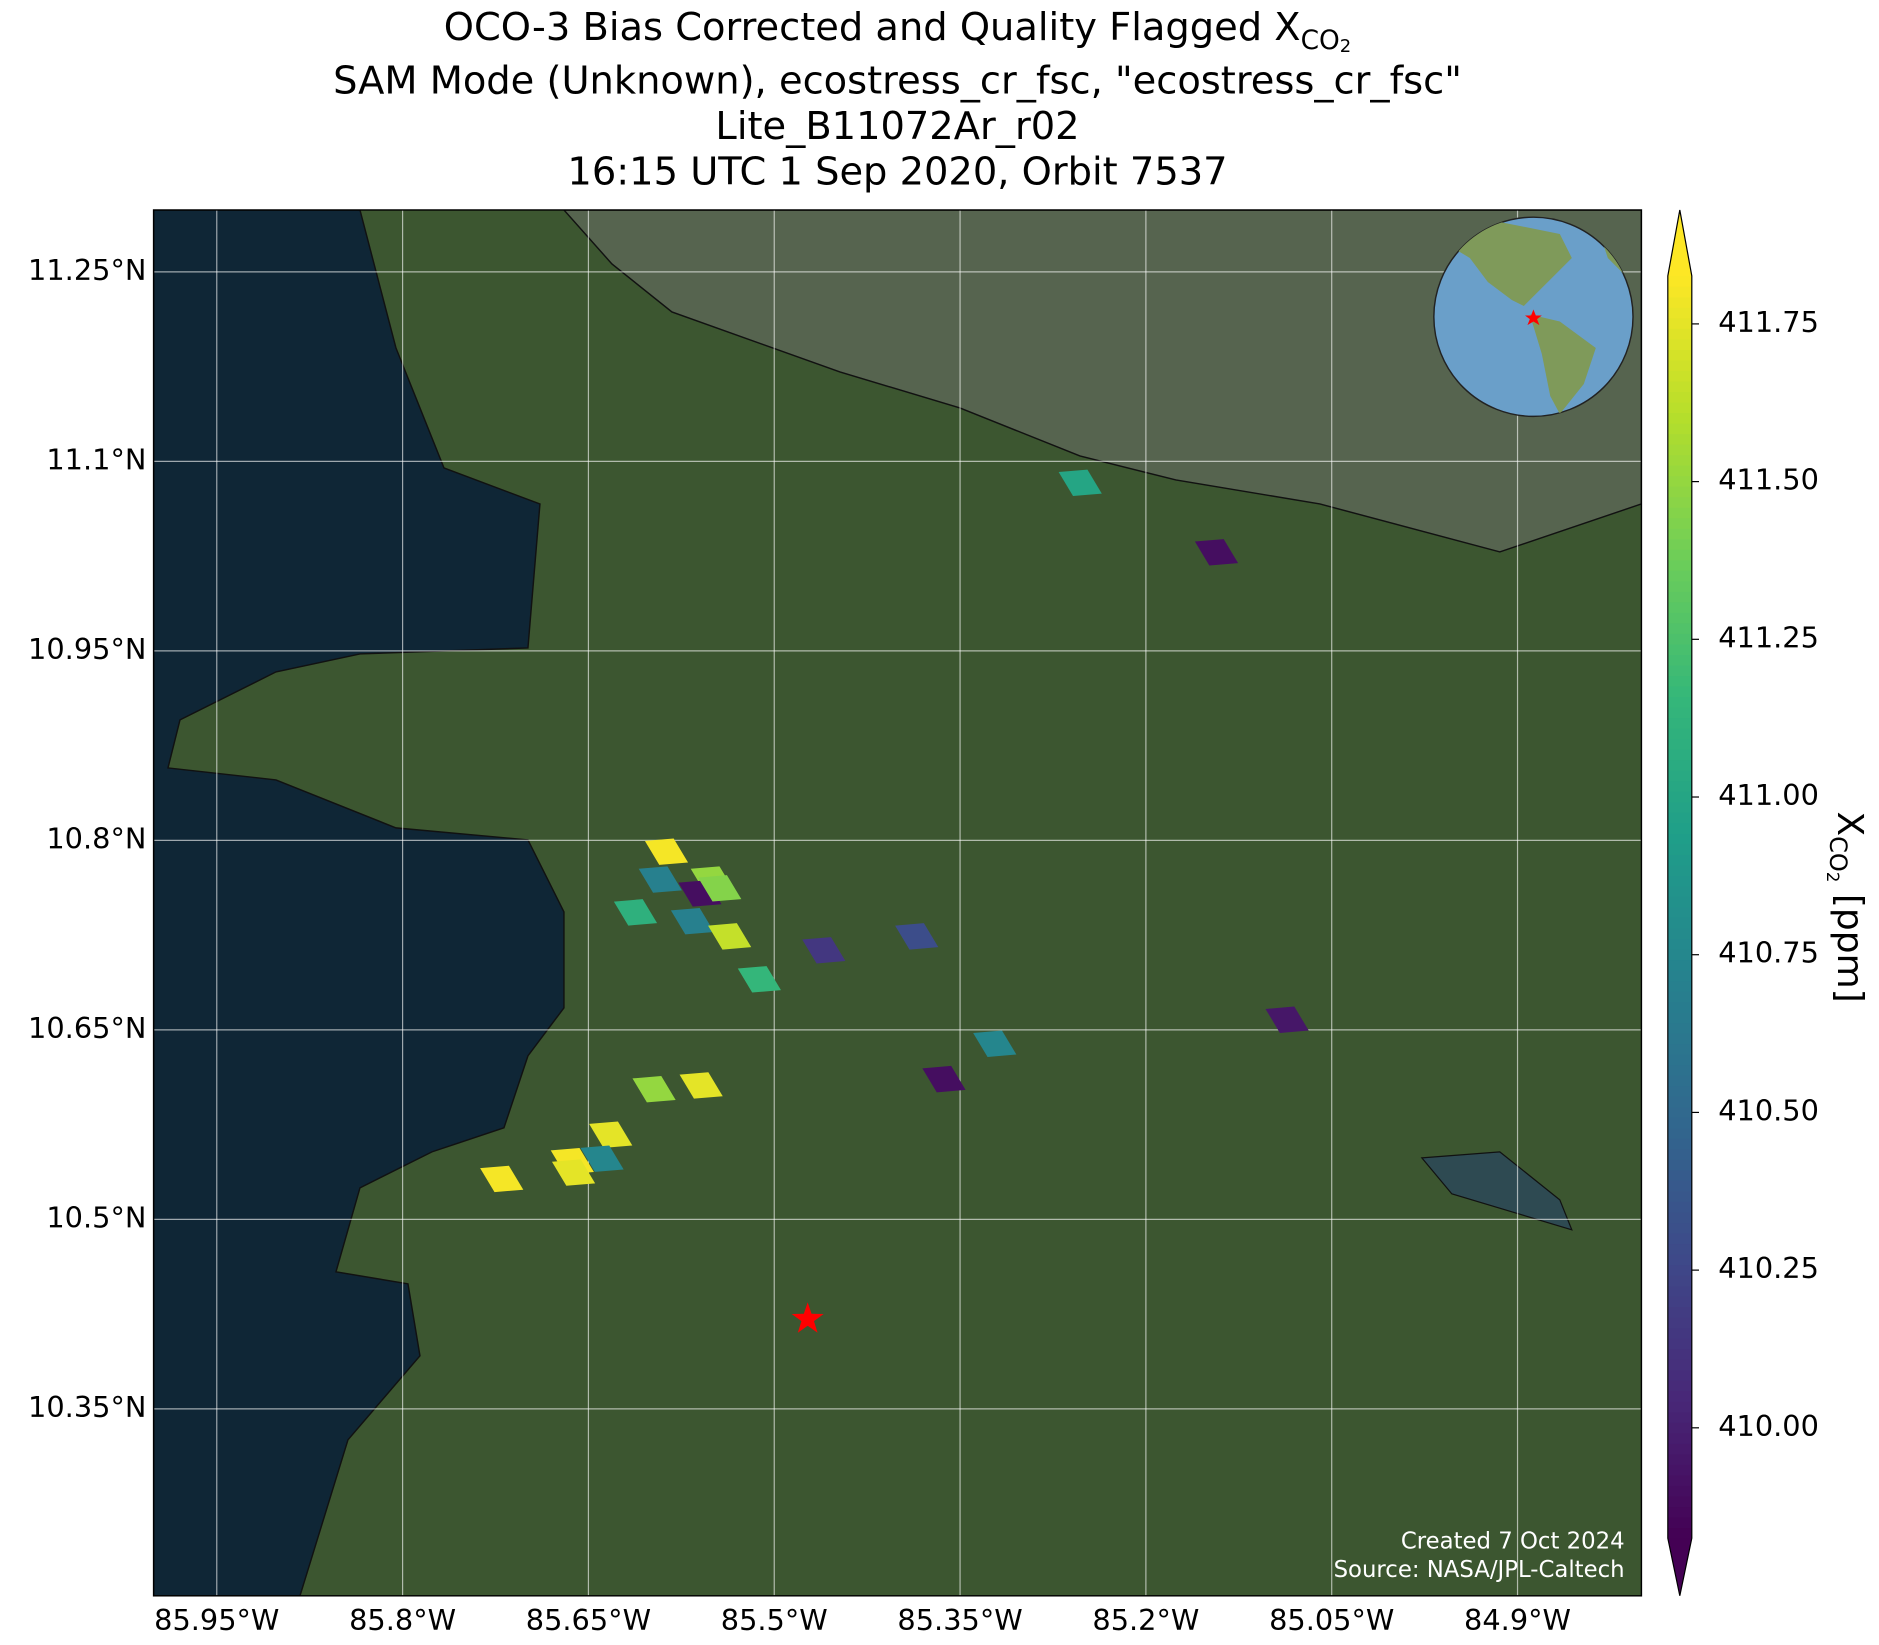 The height and width of the screenshot is (1645, 1879). What do you see at coordinates (1145, 1620) in the screenshot?
I see `x-tick-label: 85.2°W` at bounding box center [1145, 1620].